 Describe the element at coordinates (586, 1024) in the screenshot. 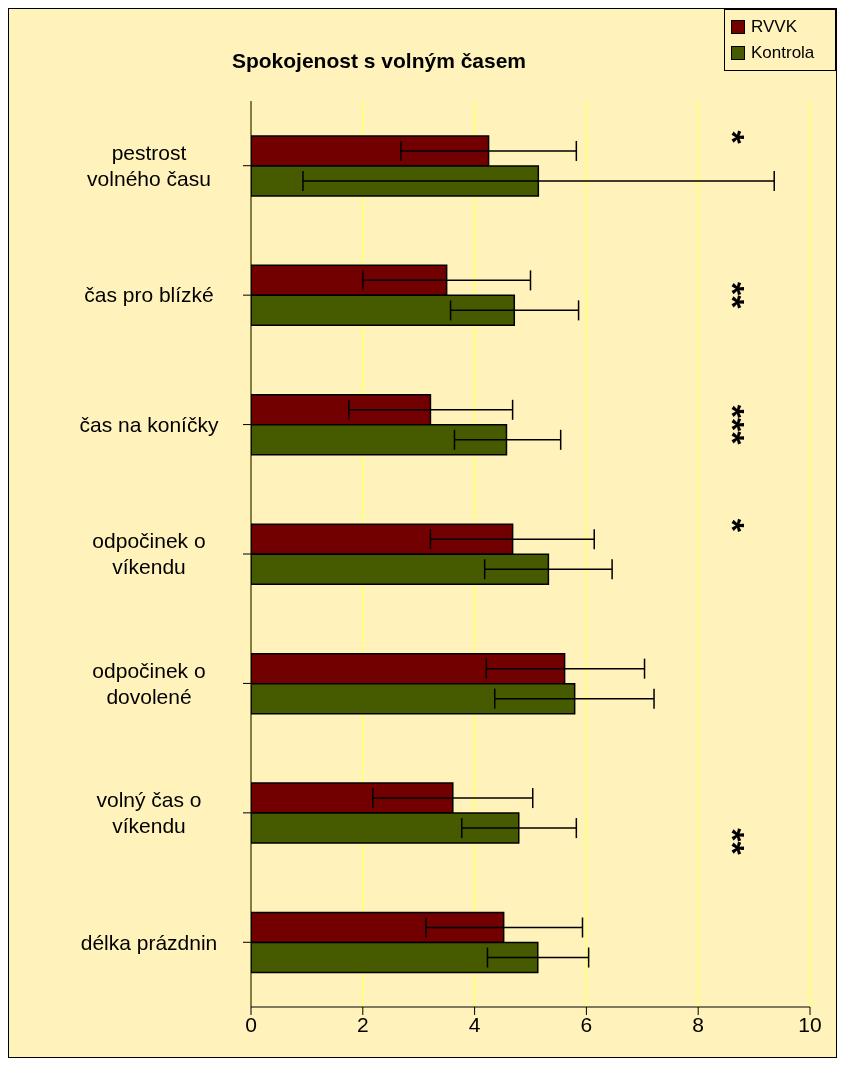

I see `x-tick-label: 6` at that location.